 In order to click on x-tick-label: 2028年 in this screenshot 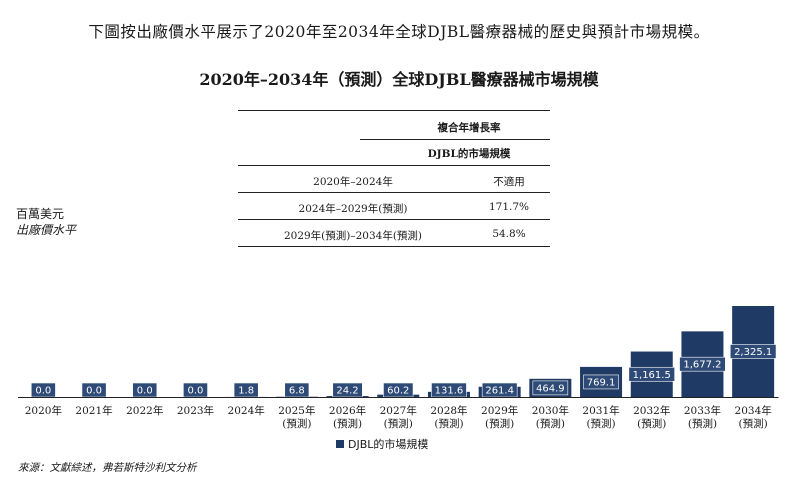, I will do `click(448, 410)`.